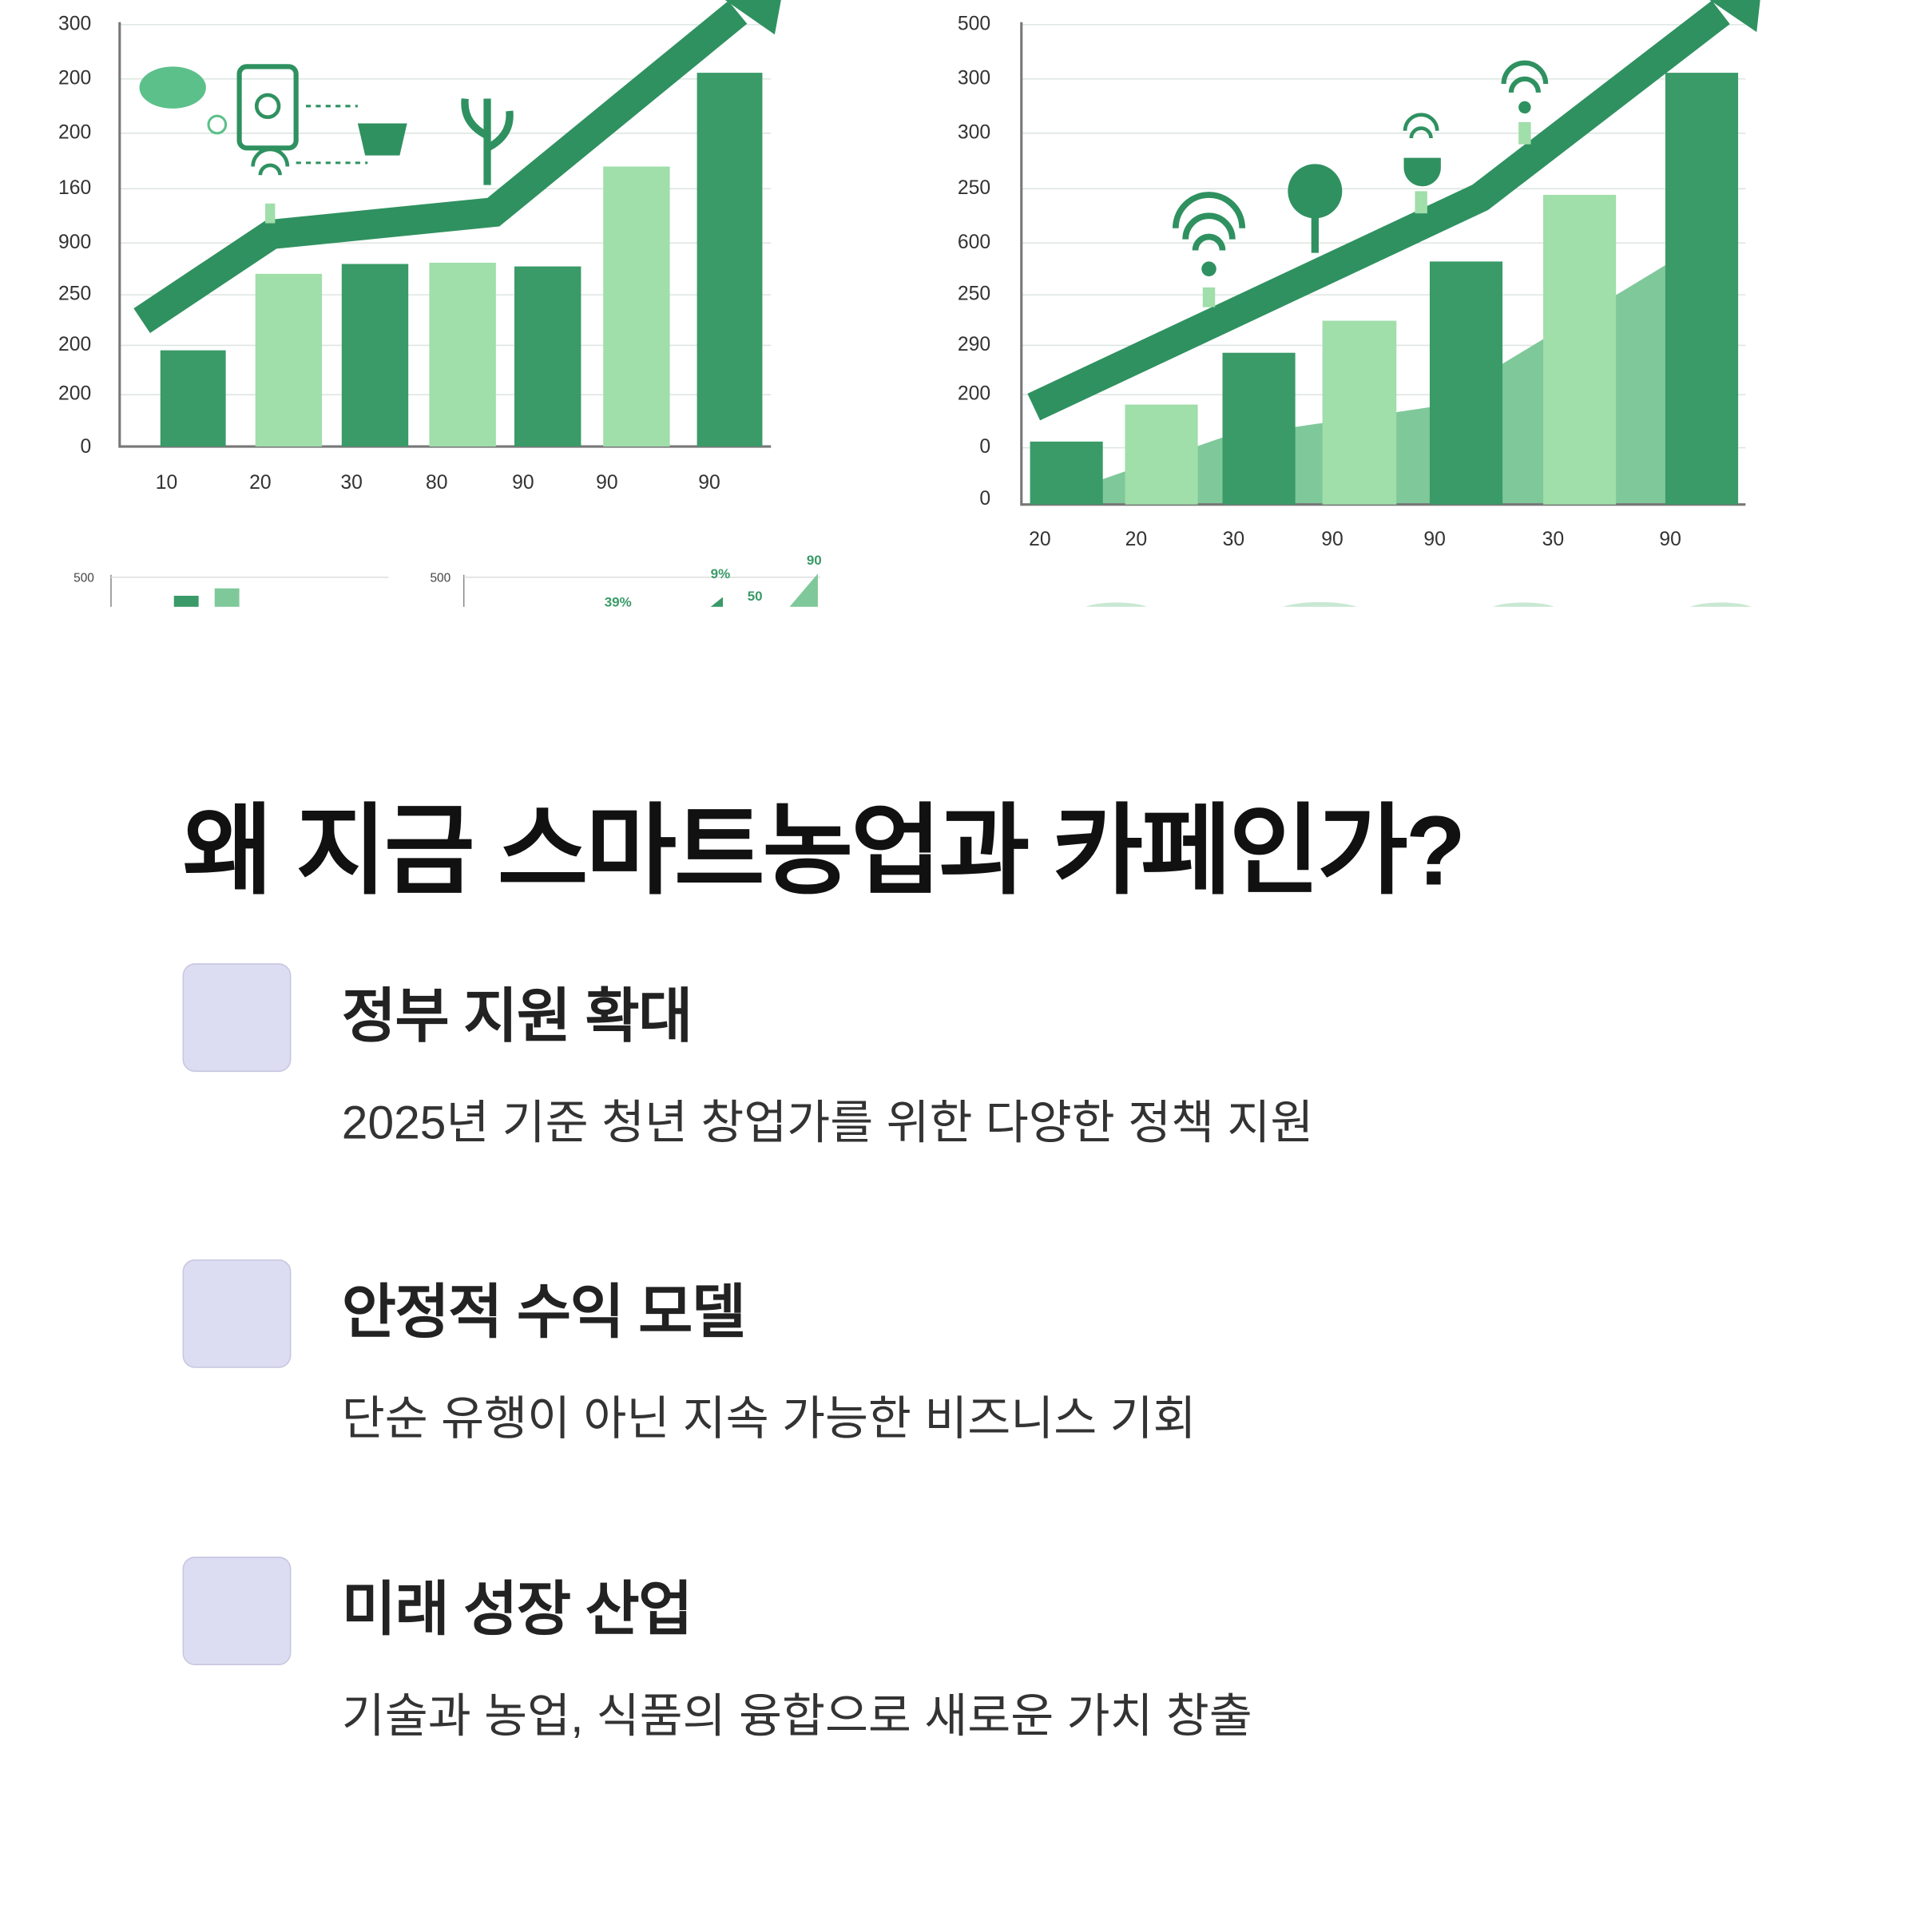 The image size is (1917, 1932). I want to click on feature-item: 정부 지원 확대 2025년 기준 청년 창업가를 위한 다양한 정책 지원, so click(922, 1068).